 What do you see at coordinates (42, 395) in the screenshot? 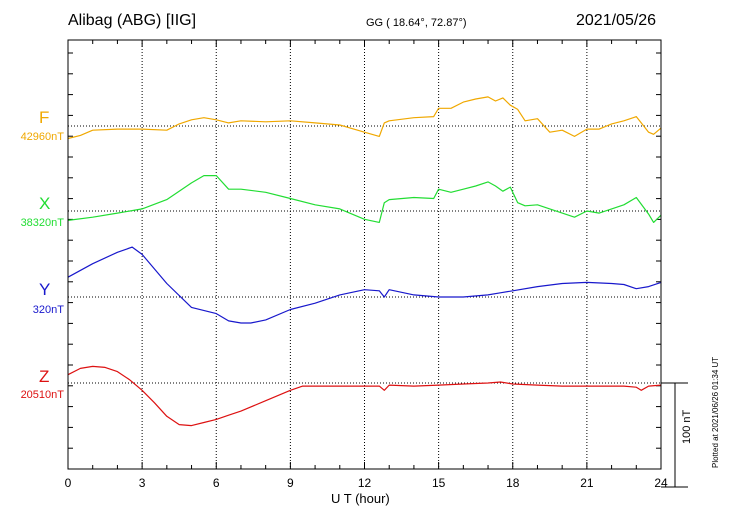
I see `series-baseline-z: 20510nT` at bounding box center [42, 395].